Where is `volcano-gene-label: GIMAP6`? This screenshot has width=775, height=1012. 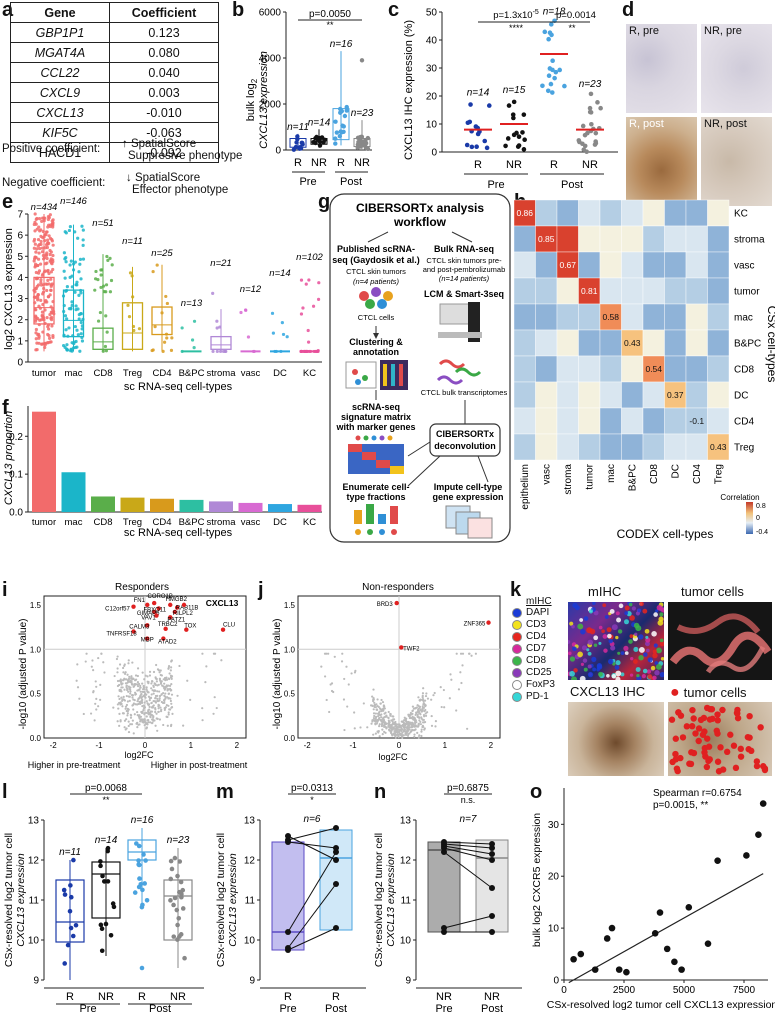 volcano-gene-label: GIMAP6 is located at coordinates (148, 614).